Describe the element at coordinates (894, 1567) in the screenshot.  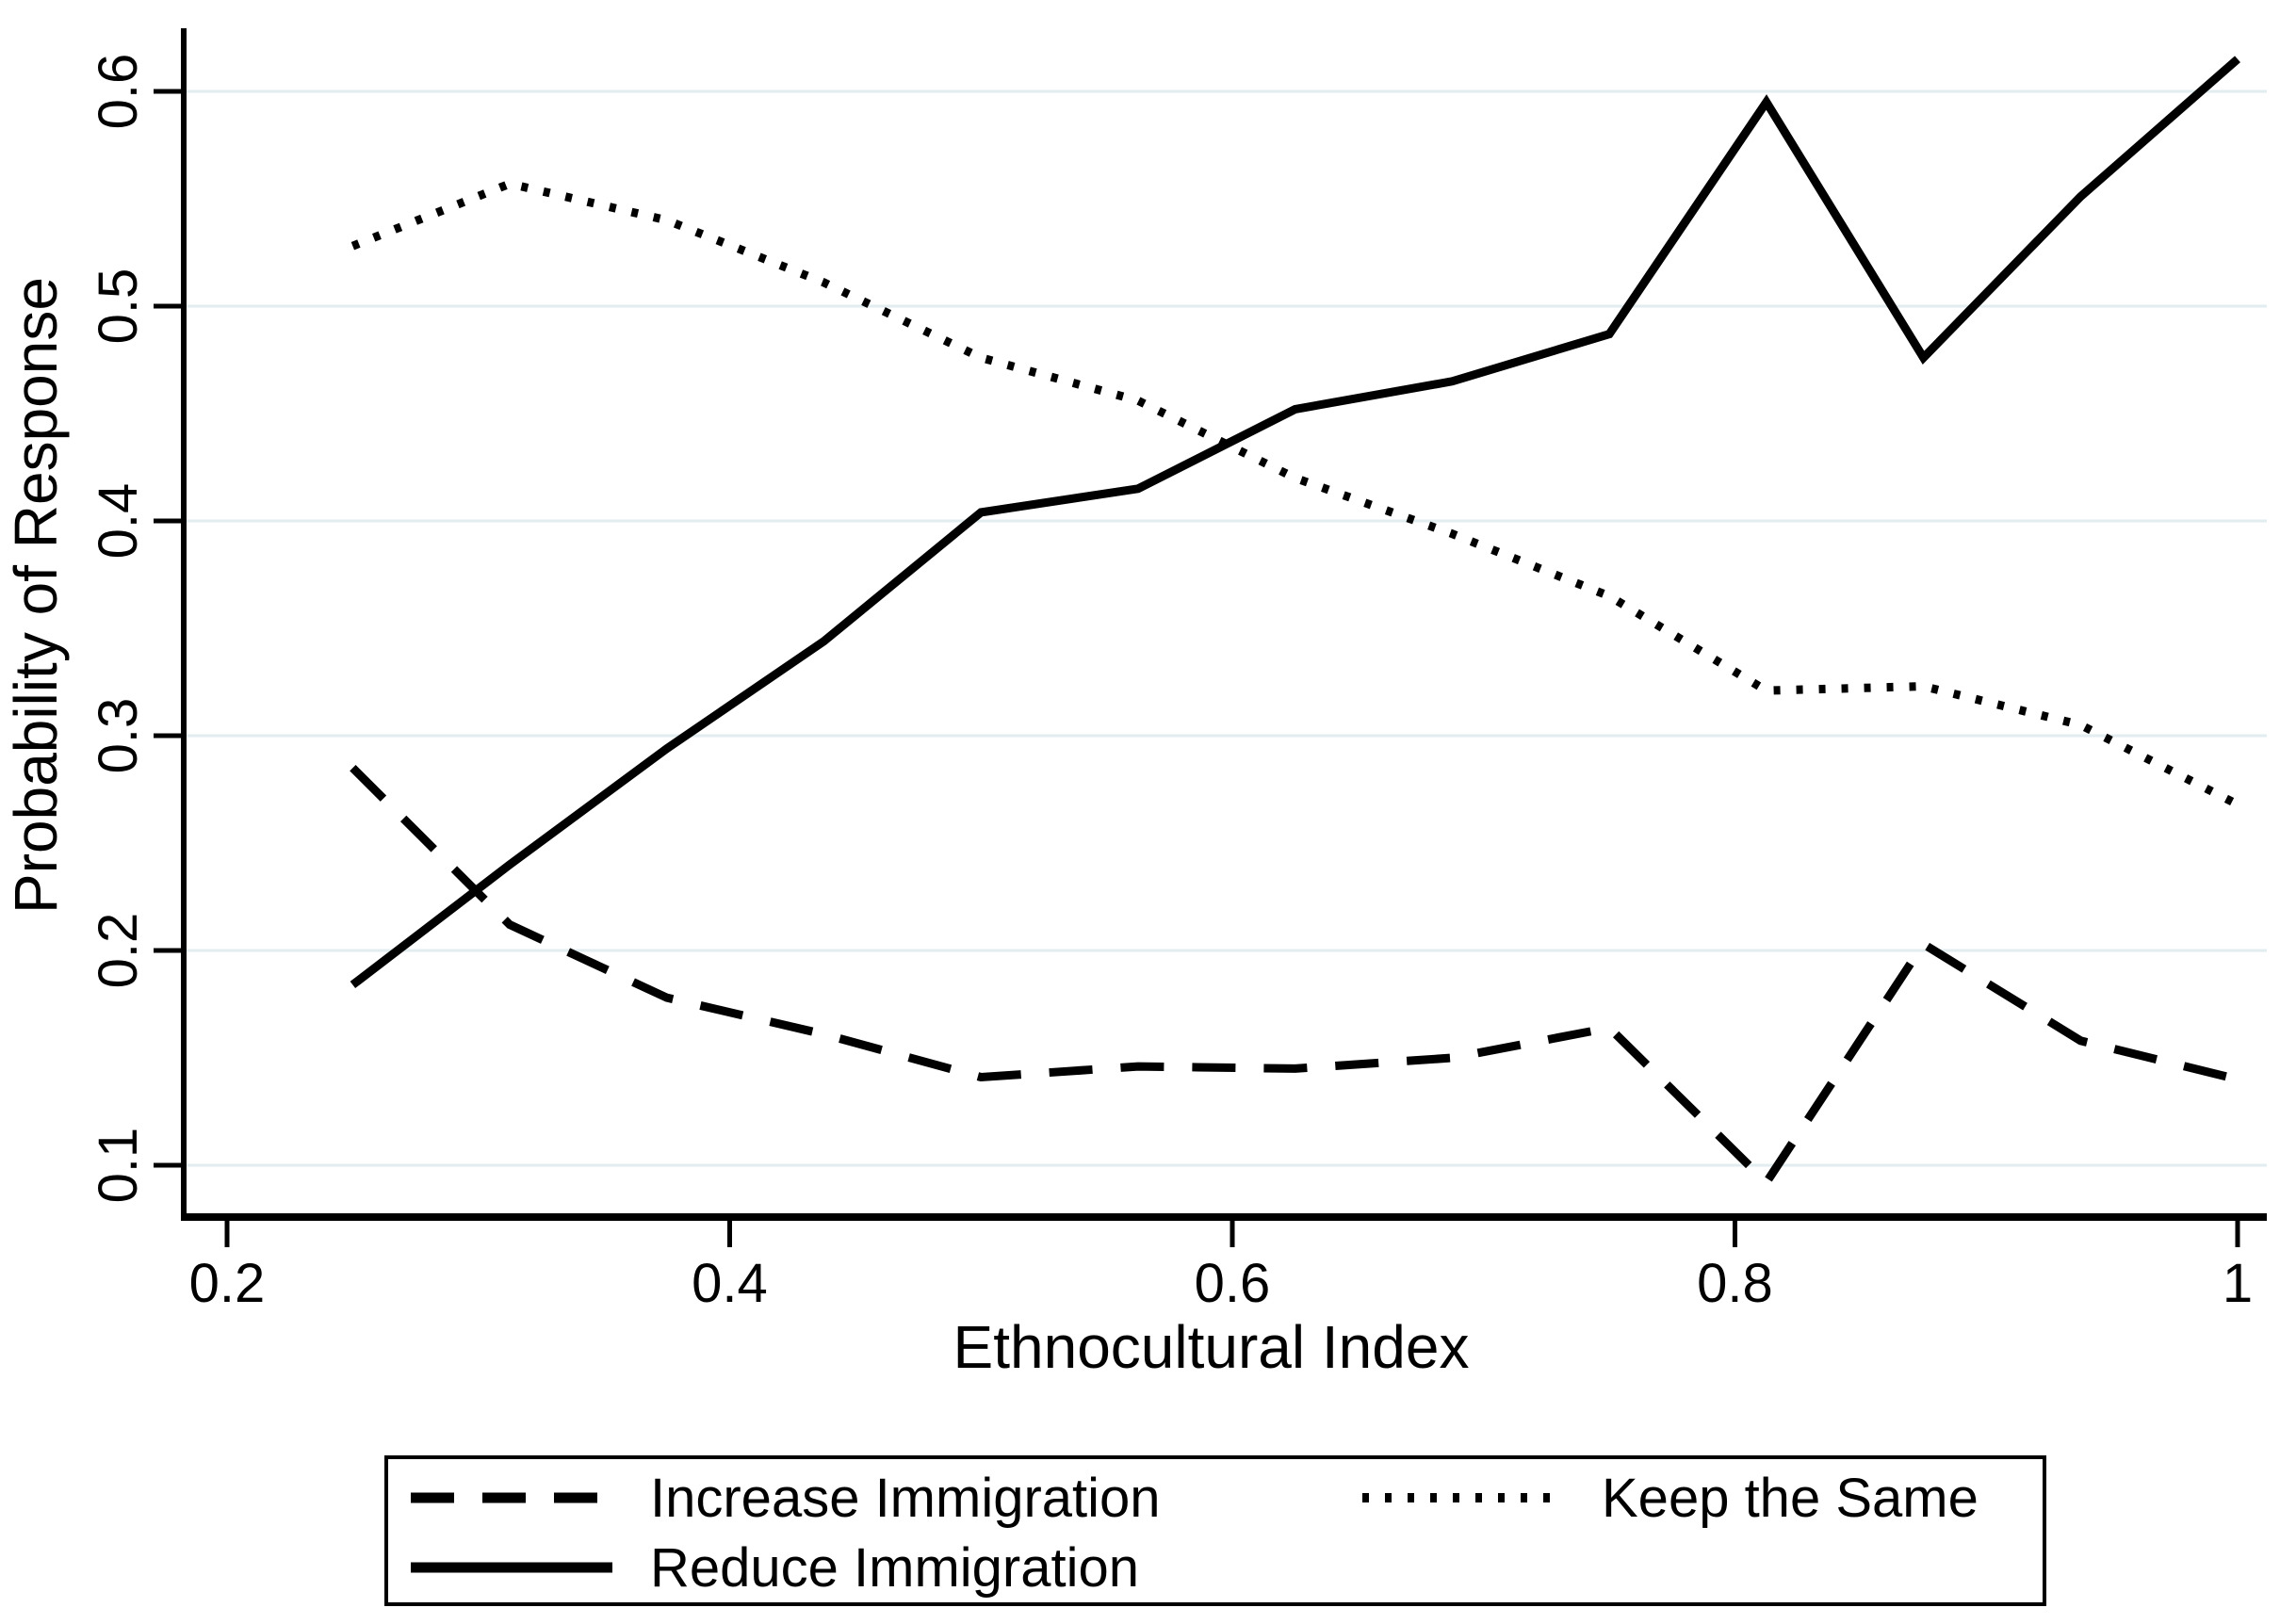
I see `legend-label-reduce-immigration: Reduce Immigration` at that location.